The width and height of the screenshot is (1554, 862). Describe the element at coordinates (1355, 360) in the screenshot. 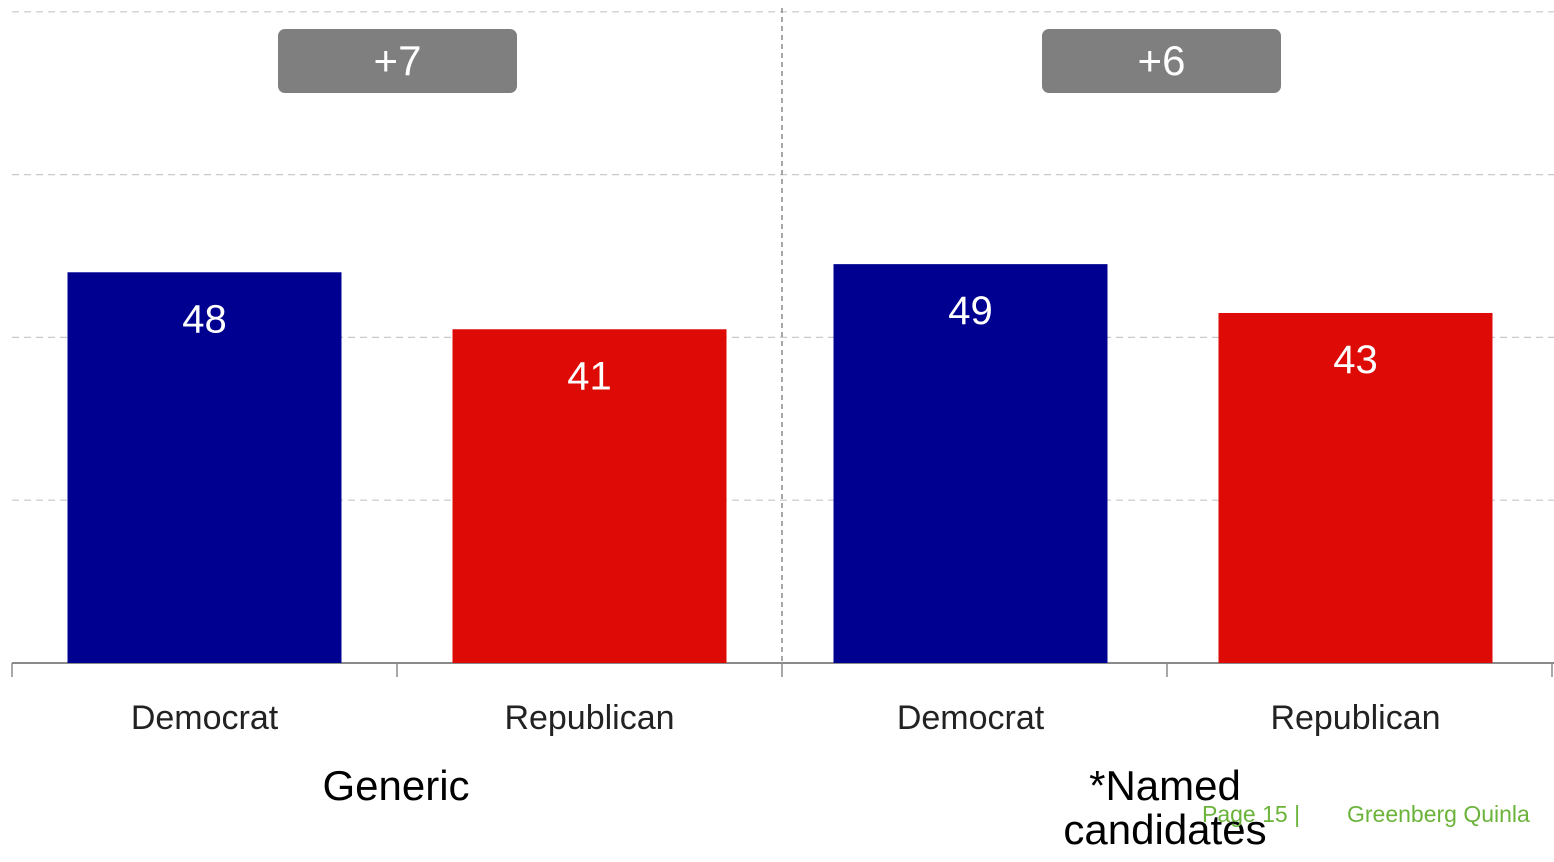

I see `bar-value-label: 43` at that location.